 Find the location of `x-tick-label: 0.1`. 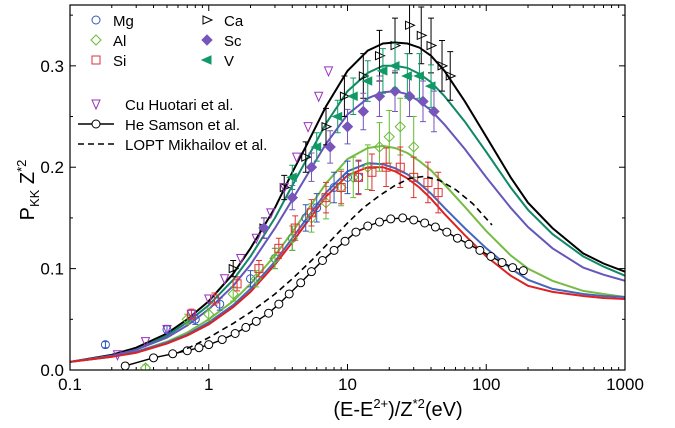

x-tick-label: 0.1 is located at coordinates (70, 384).